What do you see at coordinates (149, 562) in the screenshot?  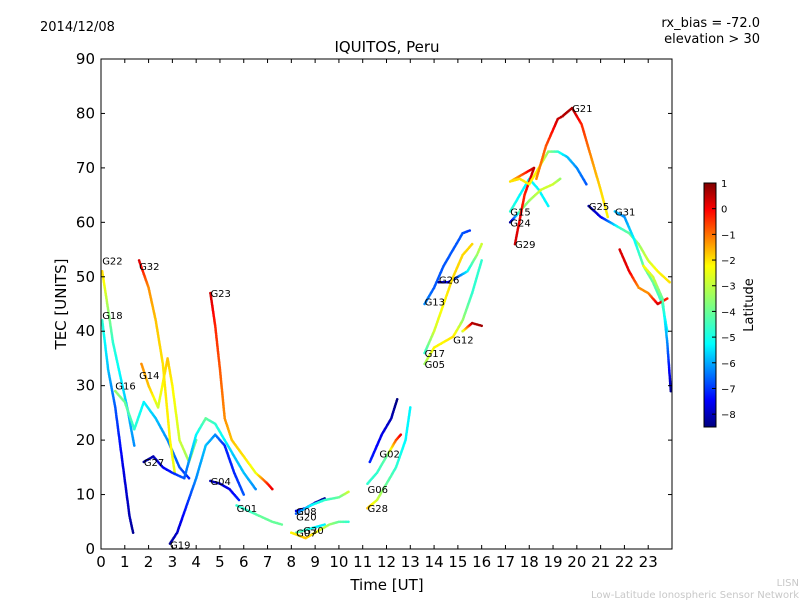 I see `x-tick-label: 2` at bounding box center [149, 562].